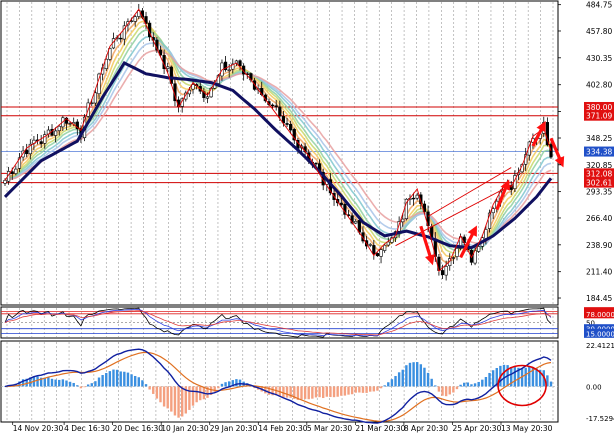 This screenshot has height=440, width=614. What do you see at coordinates (599, 165) in the screenshot?
I see `price-tick-label: 320.85` at bounding box center [599, 165].